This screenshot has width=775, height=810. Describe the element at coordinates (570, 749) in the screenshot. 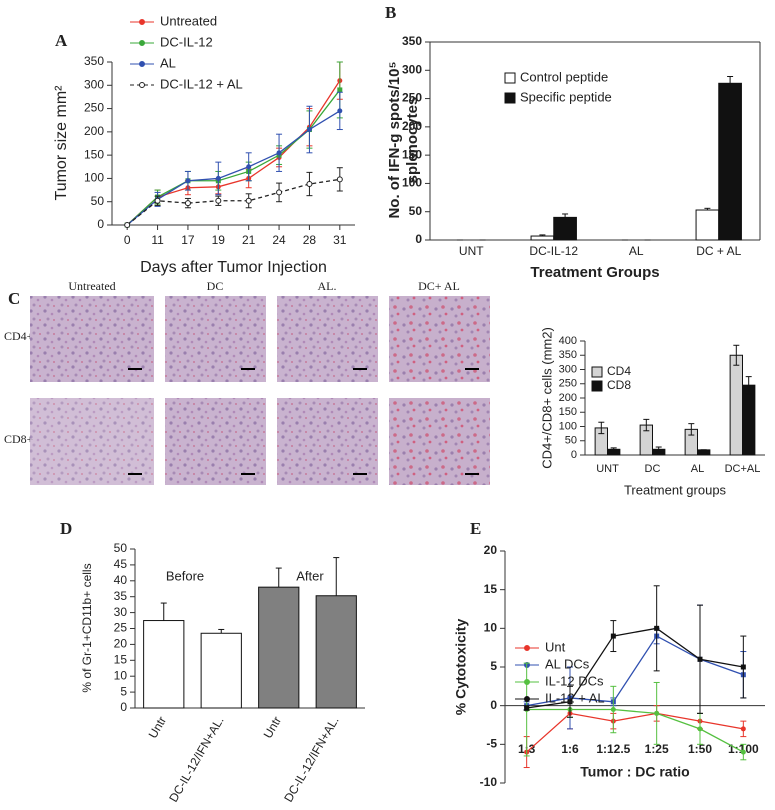

I see `x-tick-label: 1:6` at that location.